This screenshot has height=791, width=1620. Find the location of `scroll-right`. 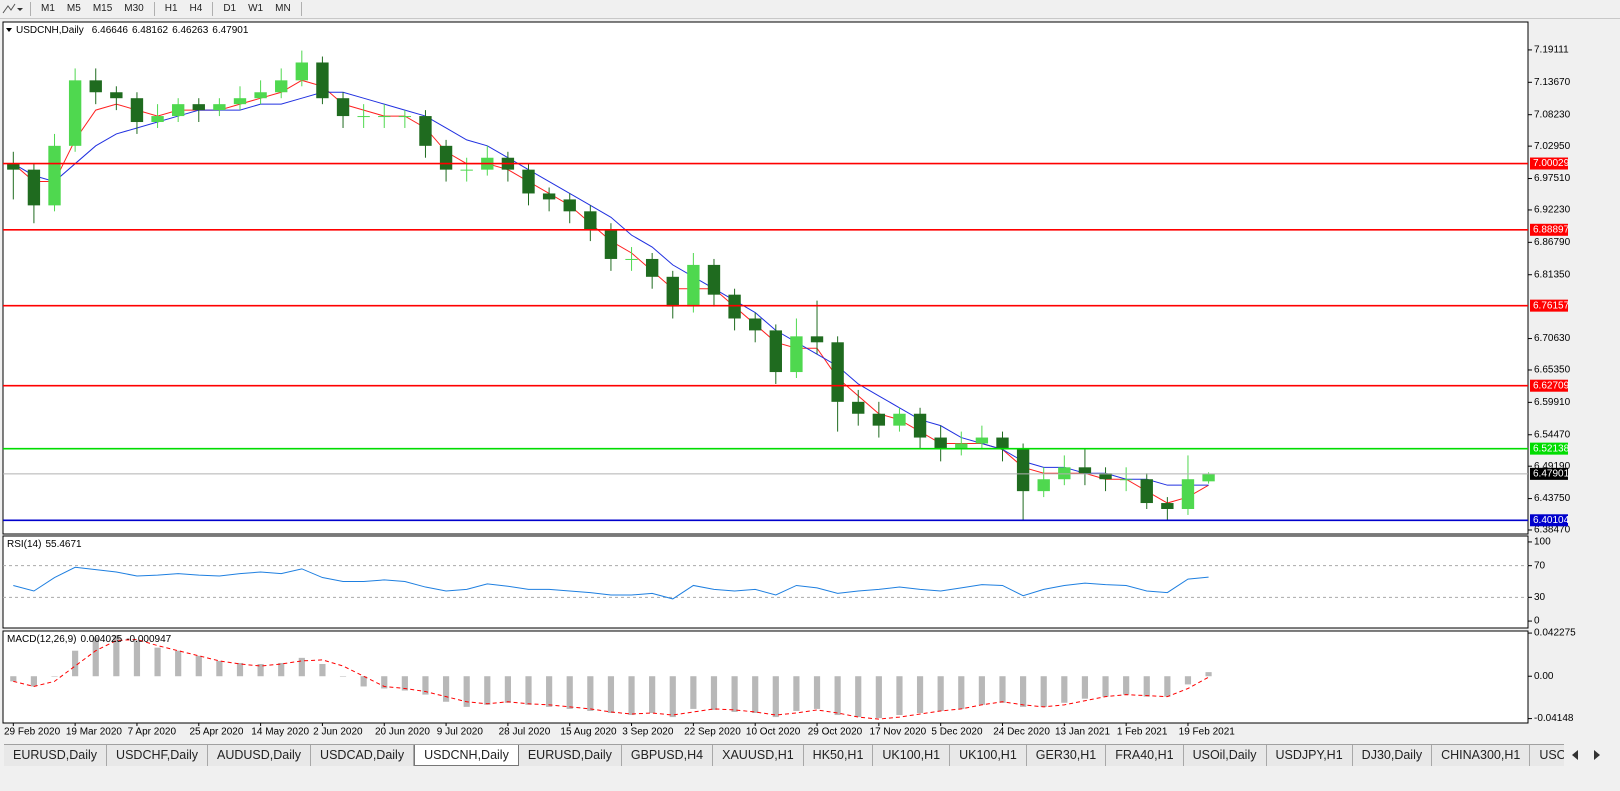

scroll-right is located at coordinates (1597, 755).